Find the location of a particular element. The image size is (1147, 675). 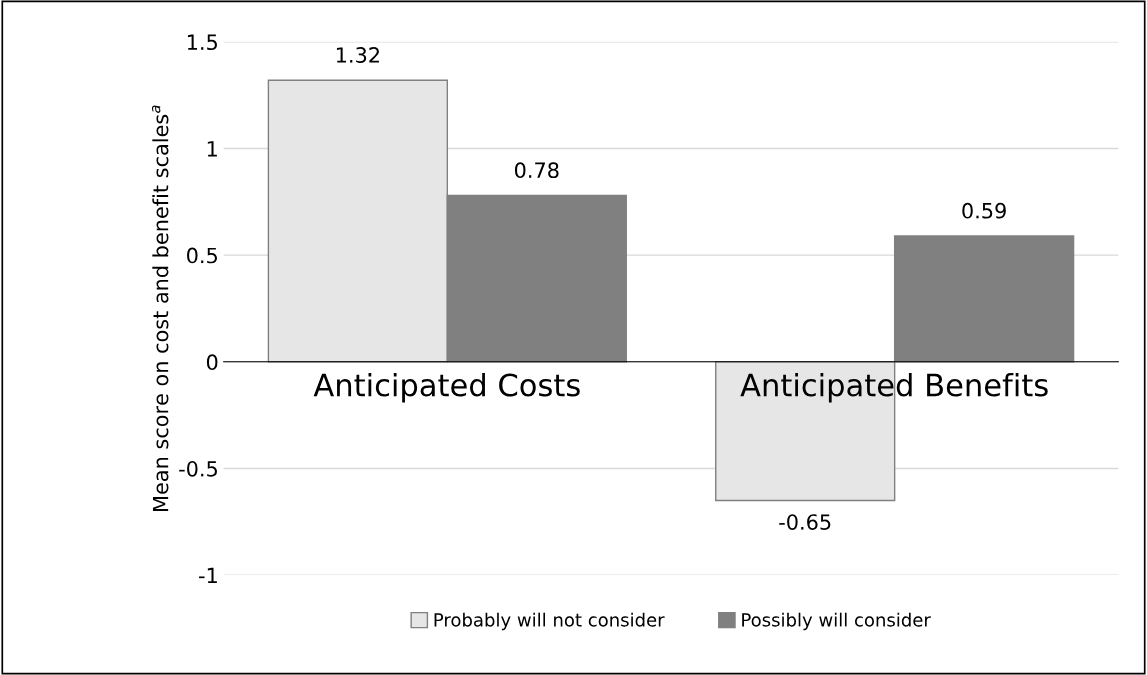

y-tick-label: 0 is located at coordinates (212, 362).